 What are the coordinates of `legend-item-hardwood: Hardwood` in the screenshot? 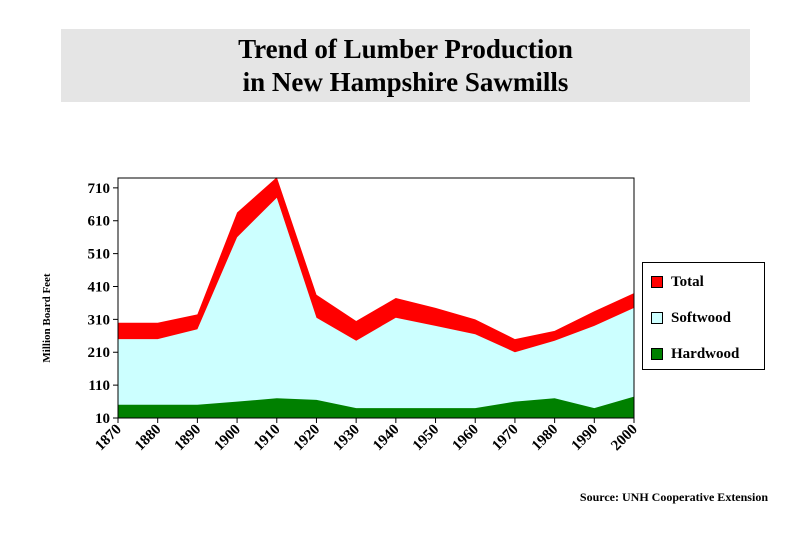 It's located at (695, 354).